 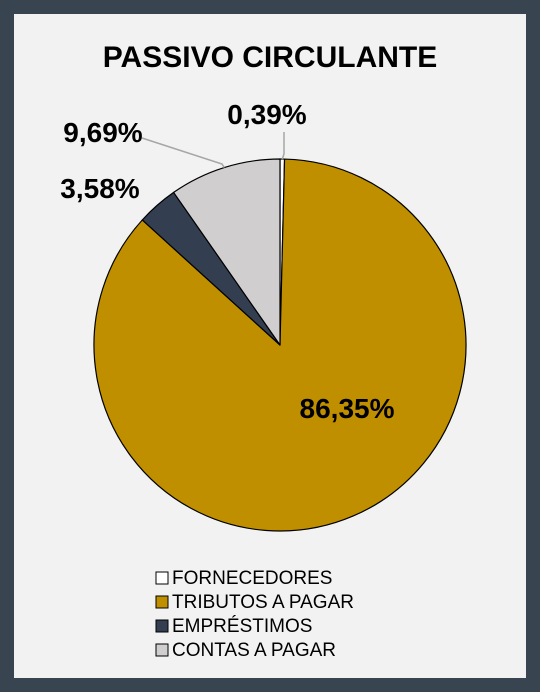 I want to click on leader-line-contas-a-pagar, so click(x=183, y=153).